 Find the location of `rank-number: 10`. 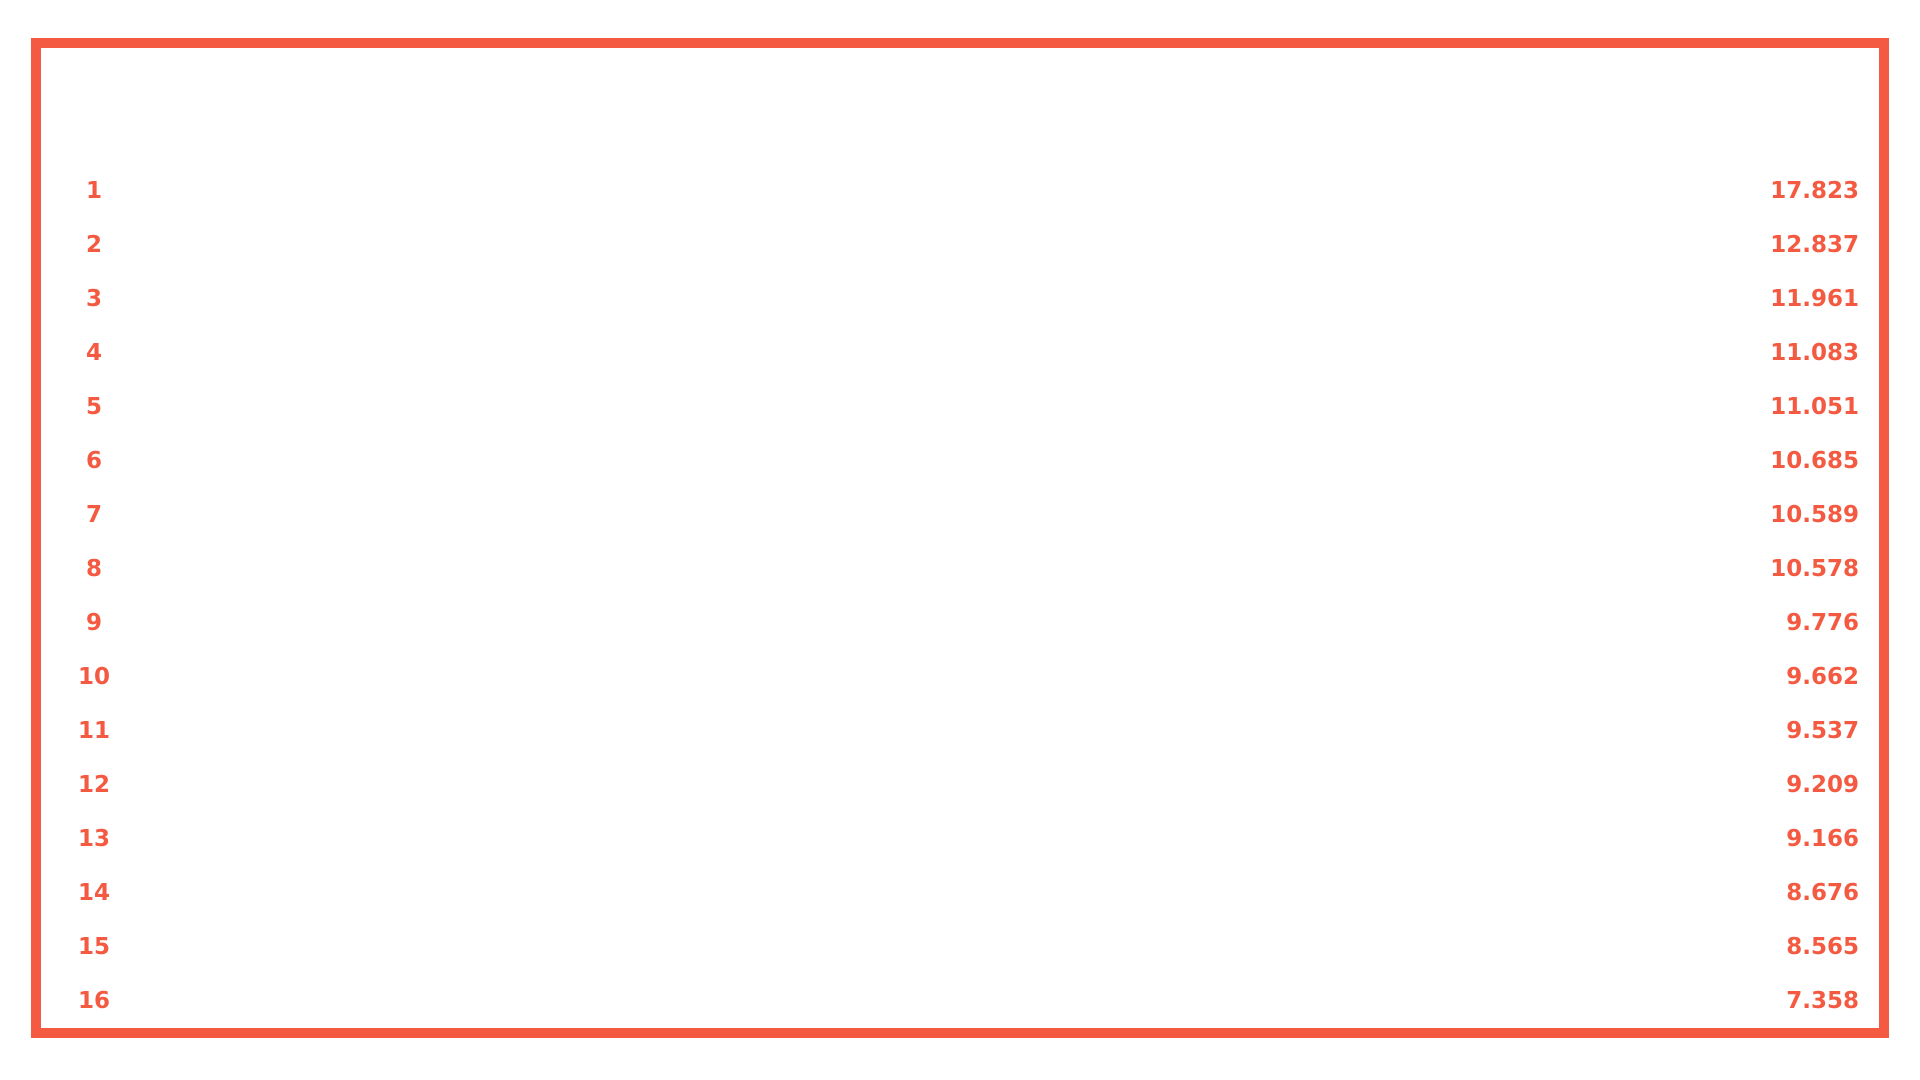

rank-number: 10 is located at coordinates (93, 677).